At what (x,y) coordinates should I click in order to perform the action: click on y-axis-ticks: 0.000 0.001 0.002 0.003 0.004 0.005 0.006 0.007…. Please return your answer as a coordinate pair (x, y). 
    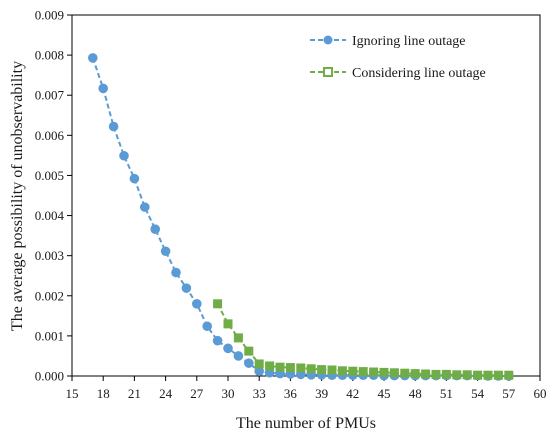
    Looking at the image, I should click on (53, 196).